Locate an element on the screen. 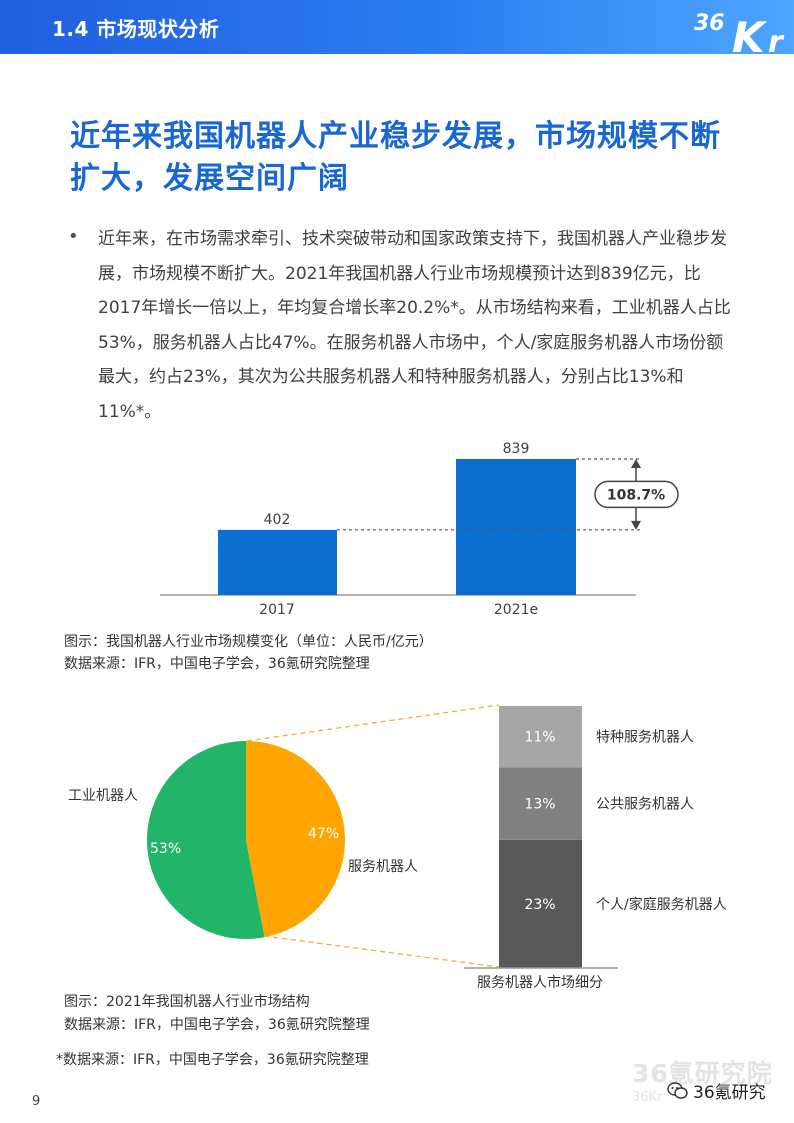 The image size is (794, 1123). page-headline: 近年来我国机器人产业稳步发展，市场规模不断扩大，发展空间广阔 is located at coordinates (395, 157).